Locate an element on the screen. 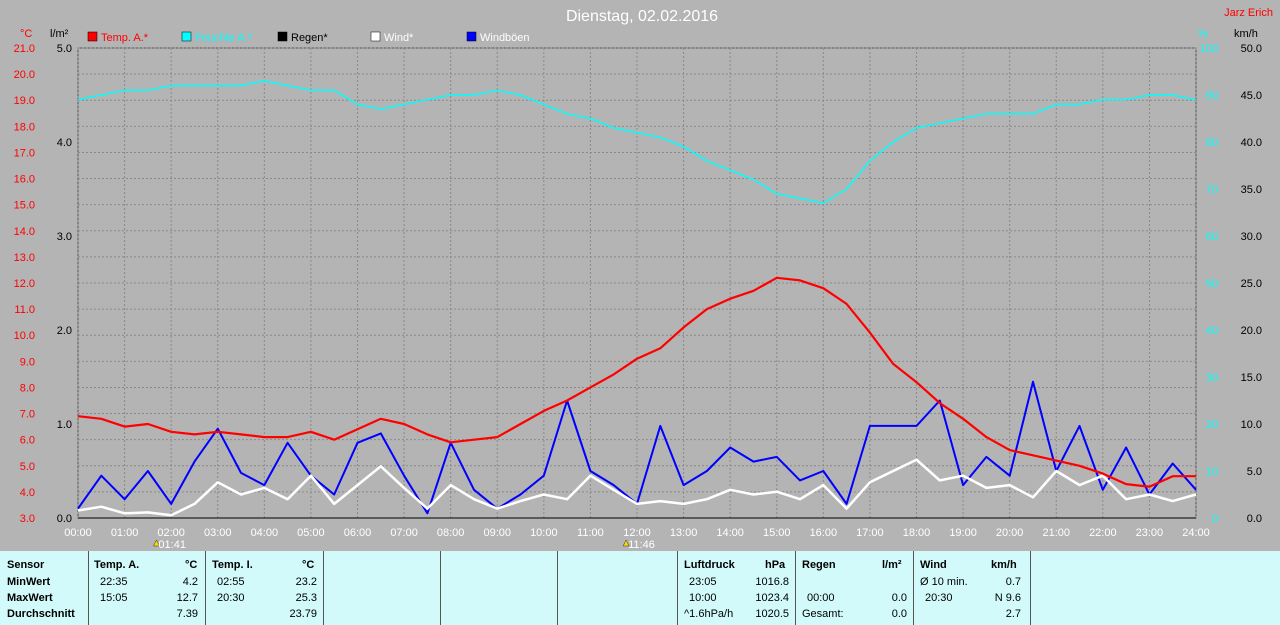 The width and height of the screenshot is (1280, 625). temp-i-avg: 23.79 is located at coordinates (303, 614).